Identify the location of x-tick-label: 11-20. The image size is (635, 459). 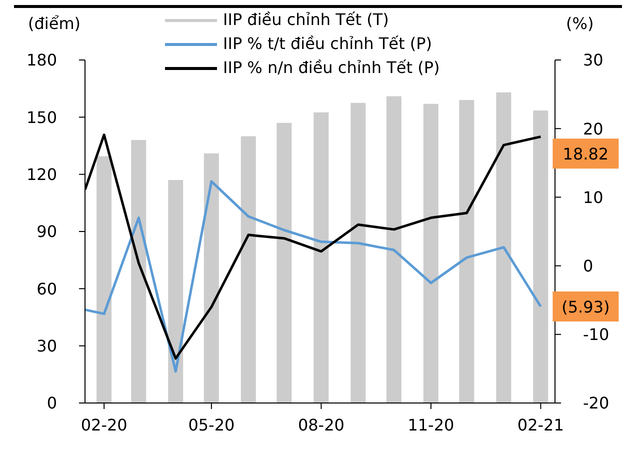
(431, 424).